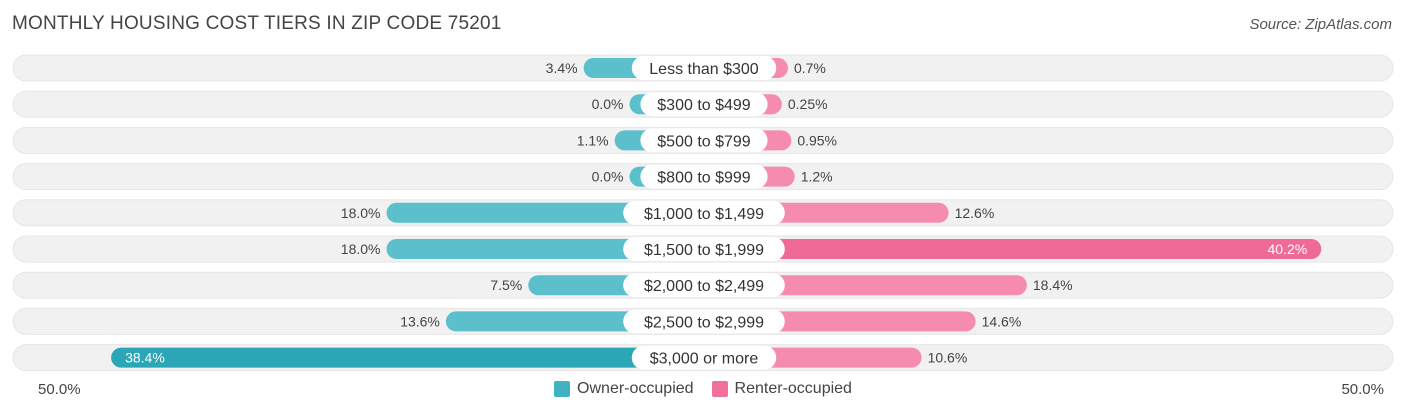  Describe the element at coordinates (948, 358) in the screenshot. I see `renter-value-label: 10.6%` at that location.